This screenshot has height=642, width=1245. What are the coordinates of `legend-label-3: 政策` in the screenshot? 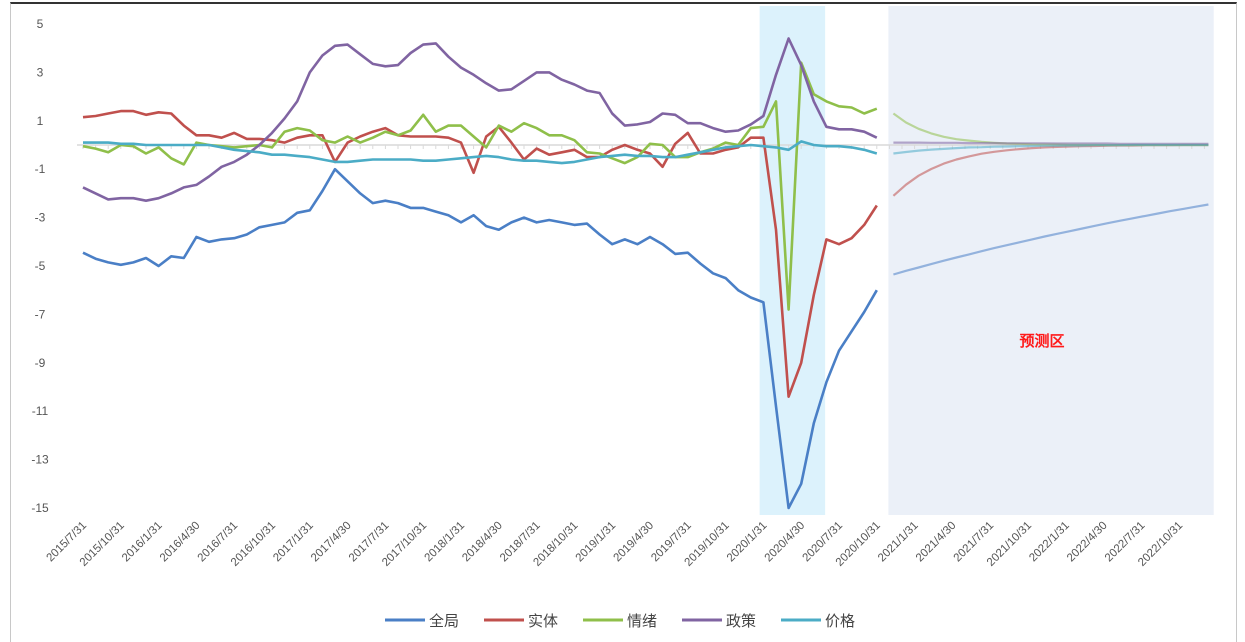 It's located at (741, 621).